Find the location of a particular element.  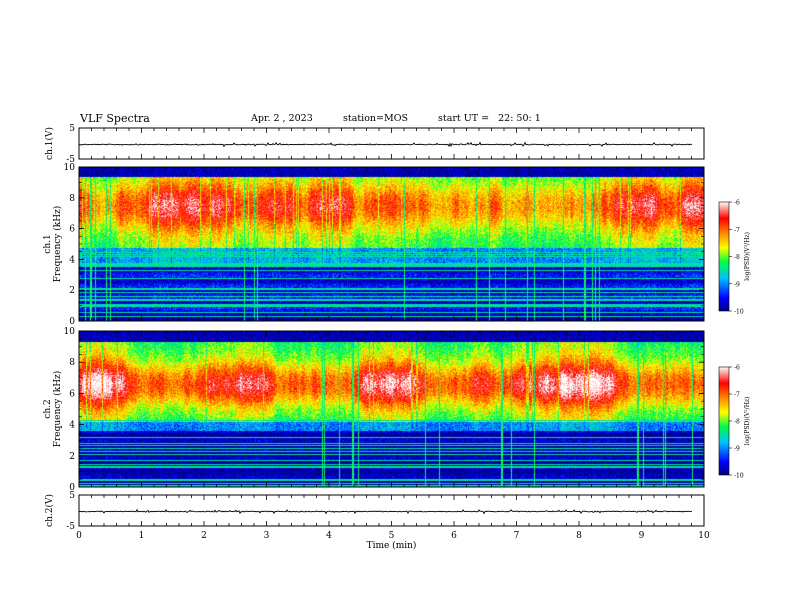

ch2-spectrogram-ylabel-line: ch.2 is located at coordinates (48, 408).